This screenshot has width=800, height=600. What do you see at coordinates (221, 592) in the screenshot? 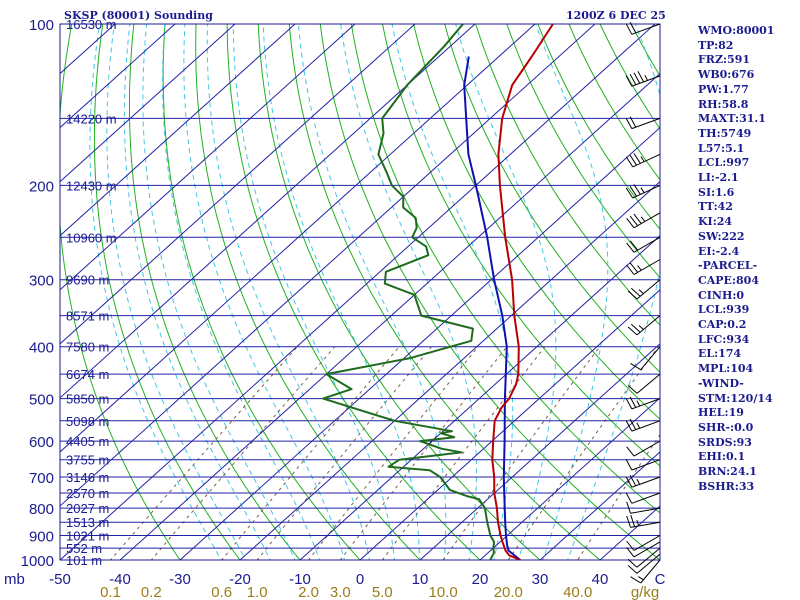
I see `mixing-ratio-label: 0.6` at bounding box center [221, 592].